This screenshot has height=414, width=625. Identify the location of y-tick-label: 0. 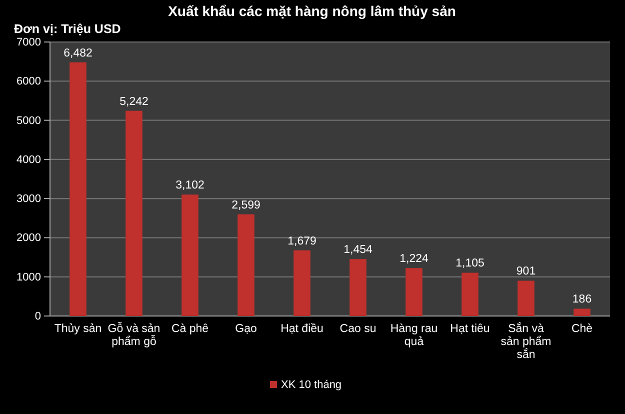
(37, 316).